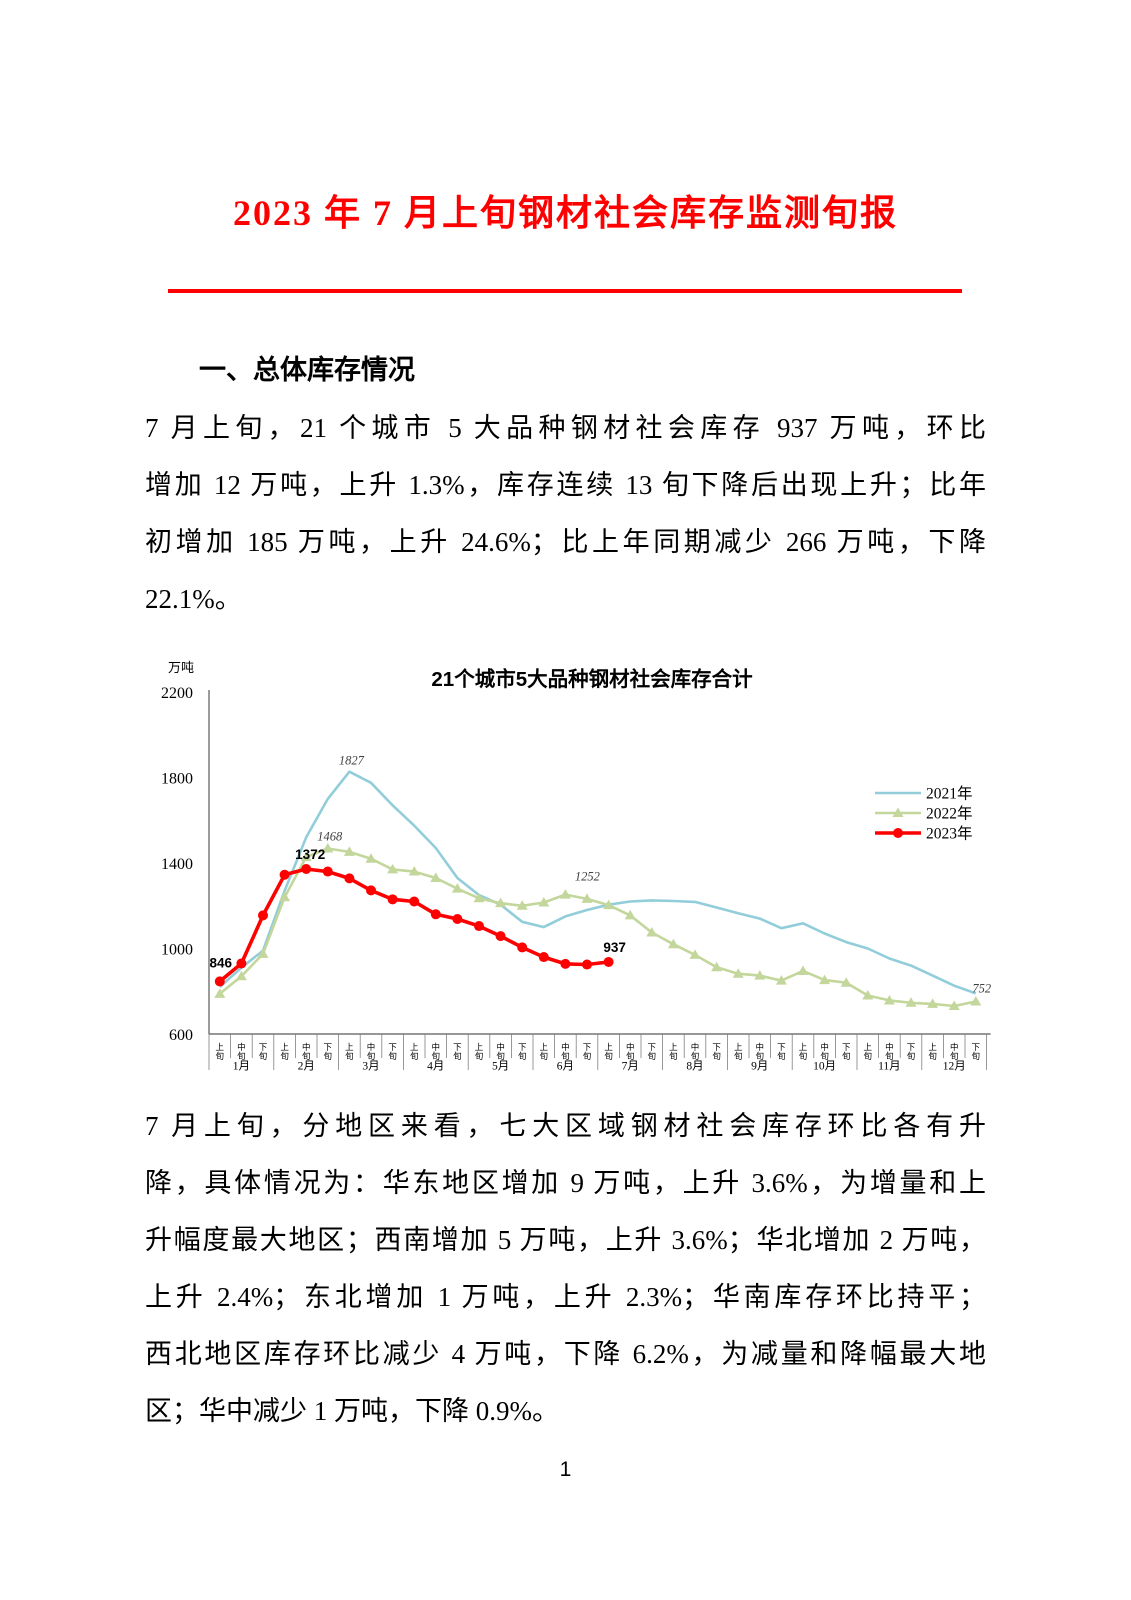  I want to click on x-month-label: 12月, so click(954, 1067).